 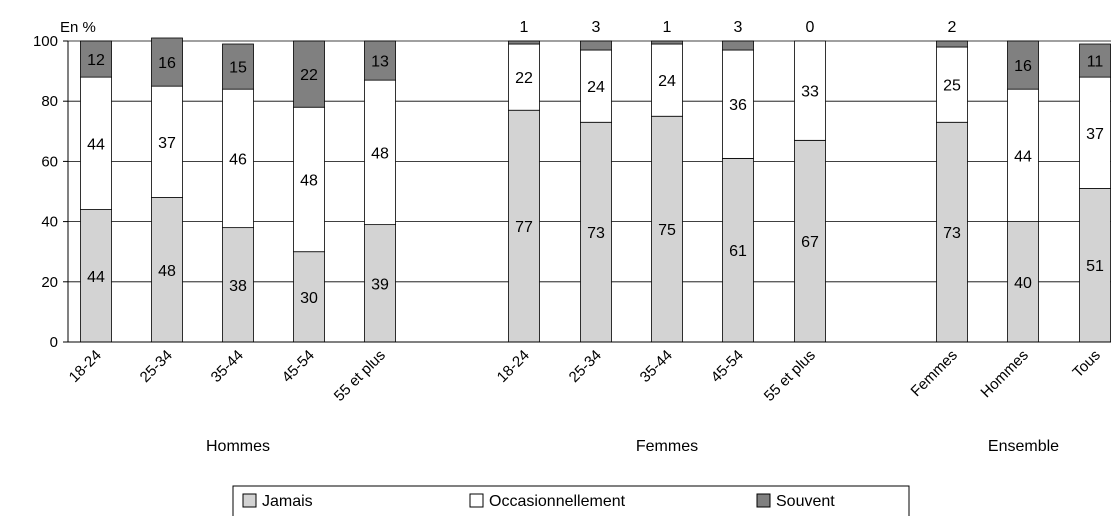 I want to click on y-tick-label: 40, so click(x=49, y=222).